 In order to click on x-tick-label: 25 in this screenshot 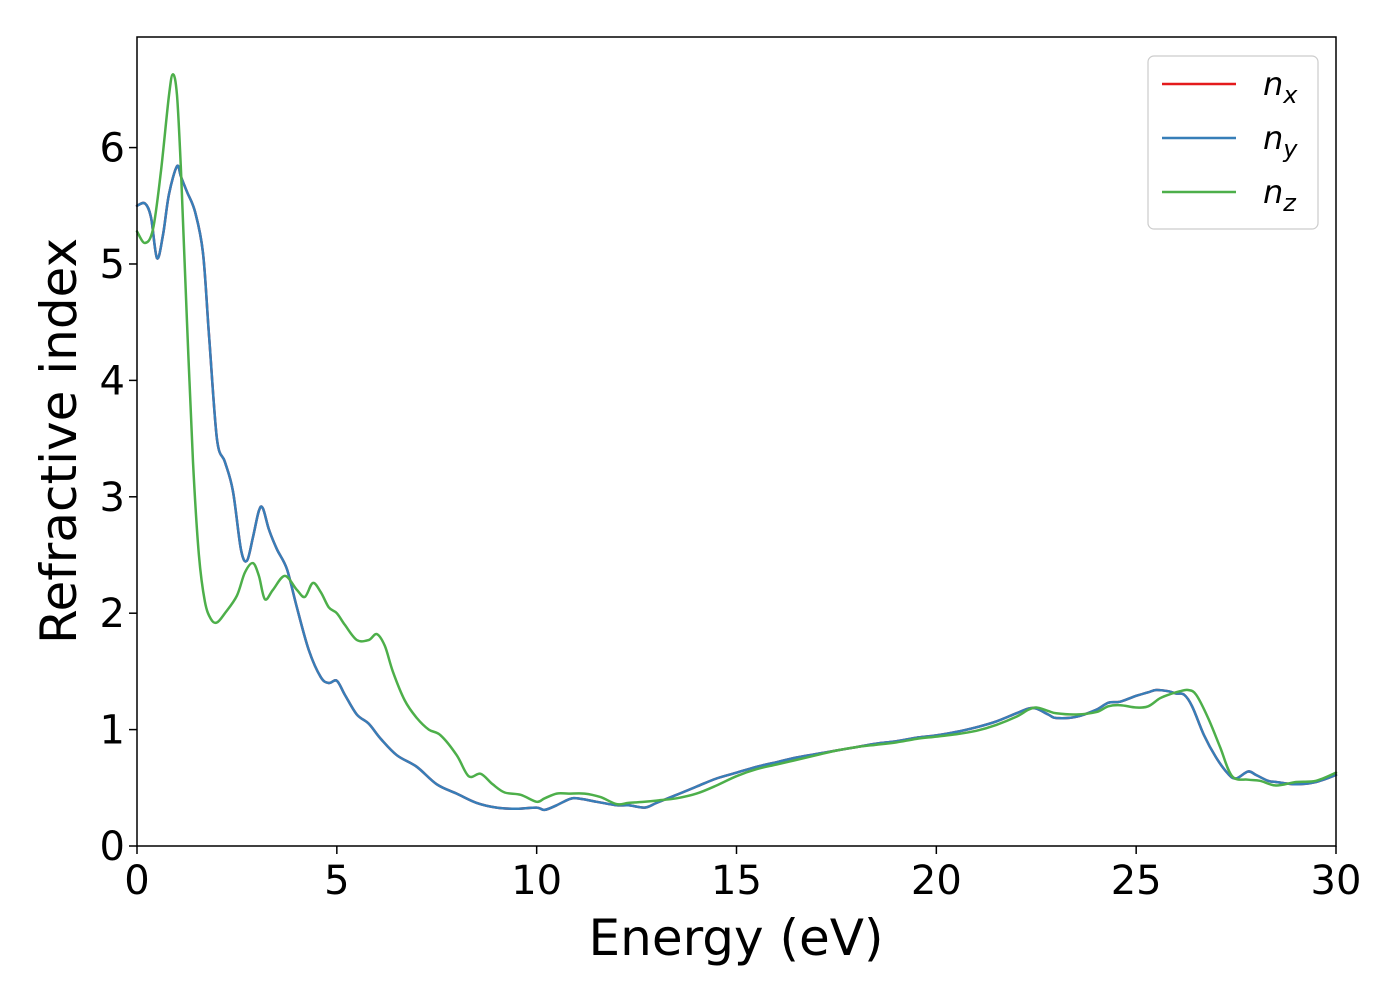, I will do `click(1136, 881)`.